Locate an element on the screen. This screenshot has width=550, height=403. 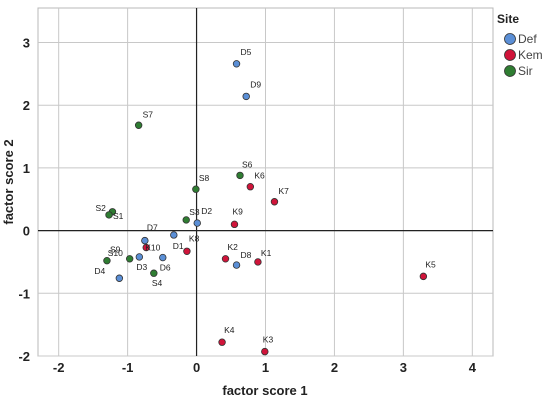
data-point-k4 is located at coordinates (222, 342).